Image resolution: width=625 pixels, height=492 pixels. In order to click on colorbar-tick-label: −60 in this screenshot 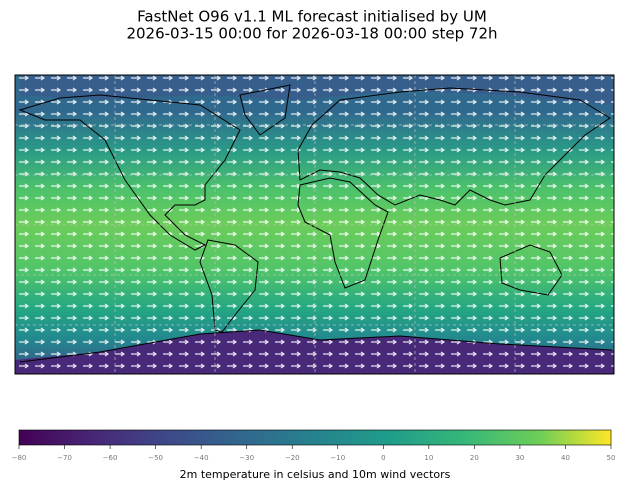, I will do `click(110, 458)`.